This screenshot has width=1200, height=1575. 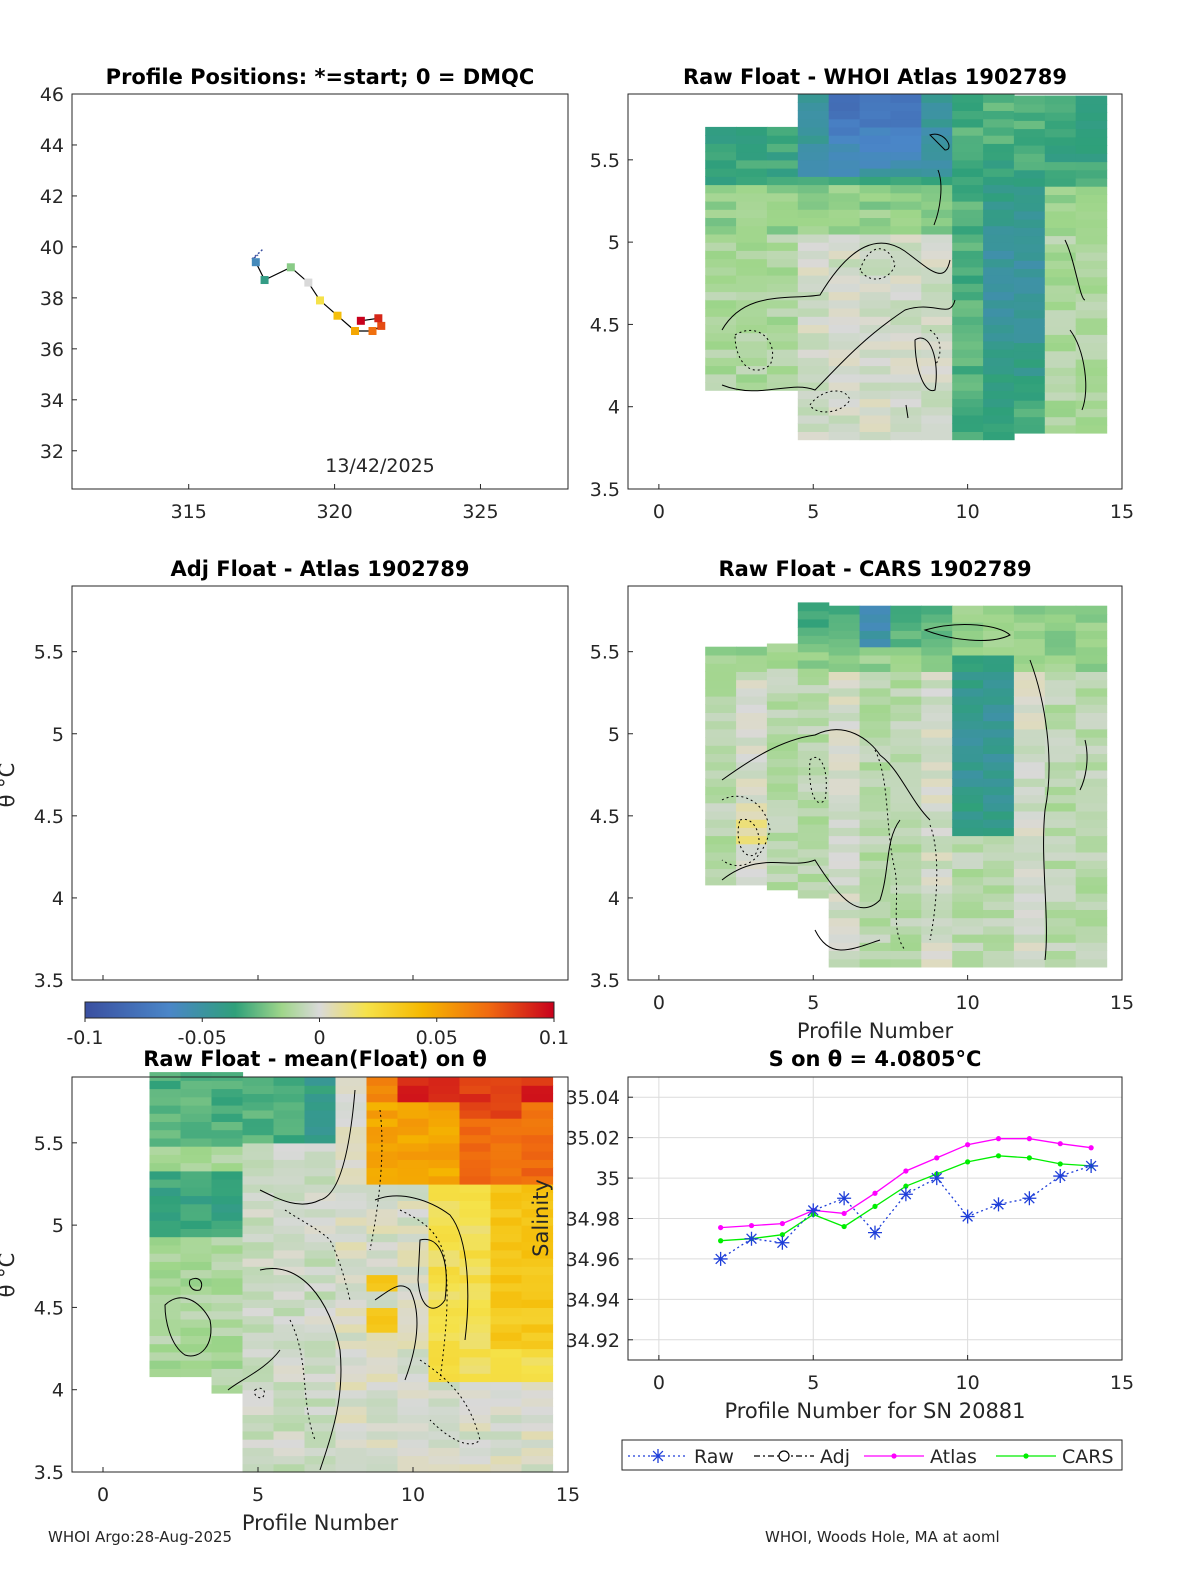 I want to click on y-tick-label: 42, so click(x=52, y=197).